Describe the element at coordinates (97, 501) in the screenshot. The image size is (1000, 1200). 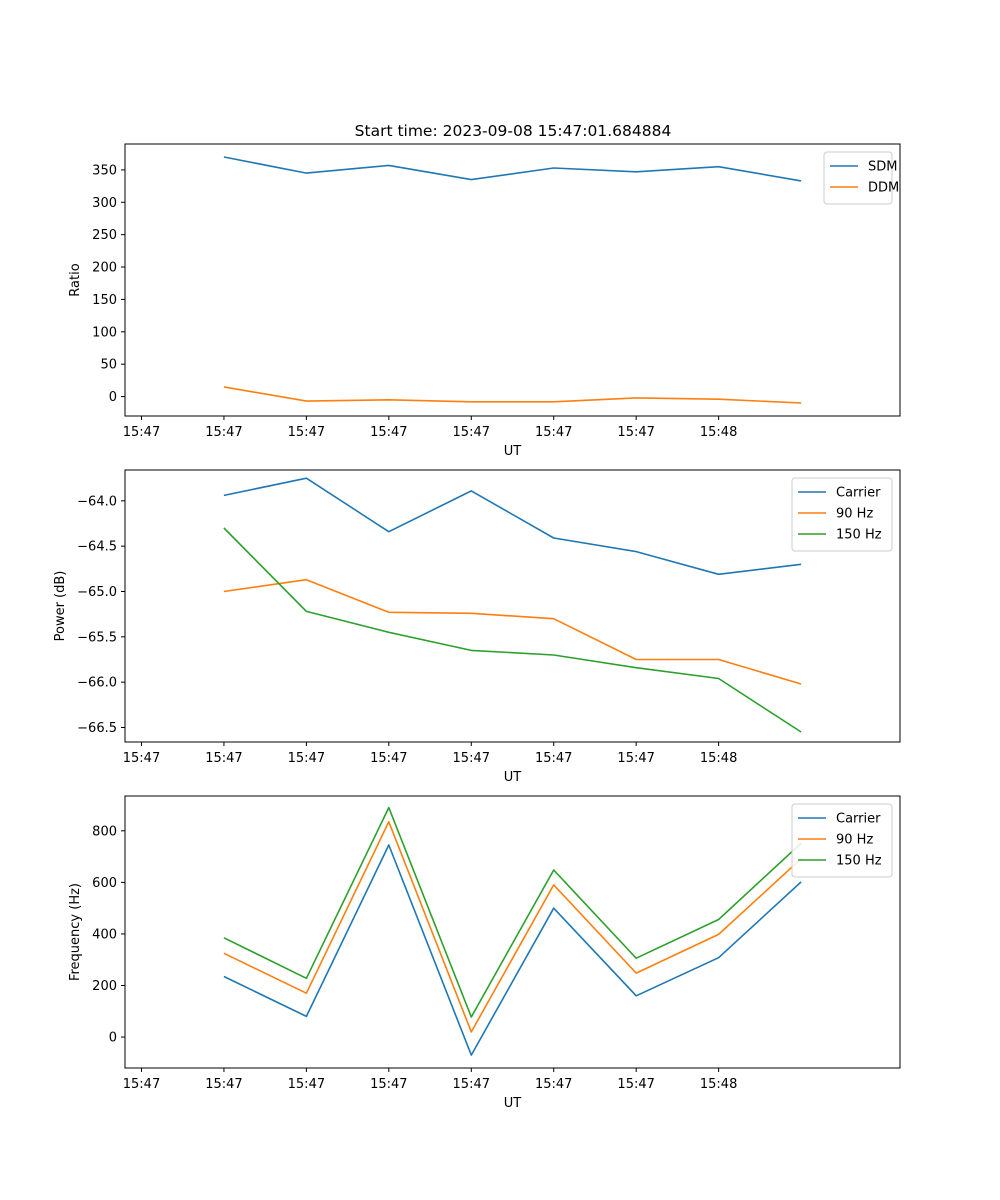
I see `y-tick-label: −64.0` at that location.